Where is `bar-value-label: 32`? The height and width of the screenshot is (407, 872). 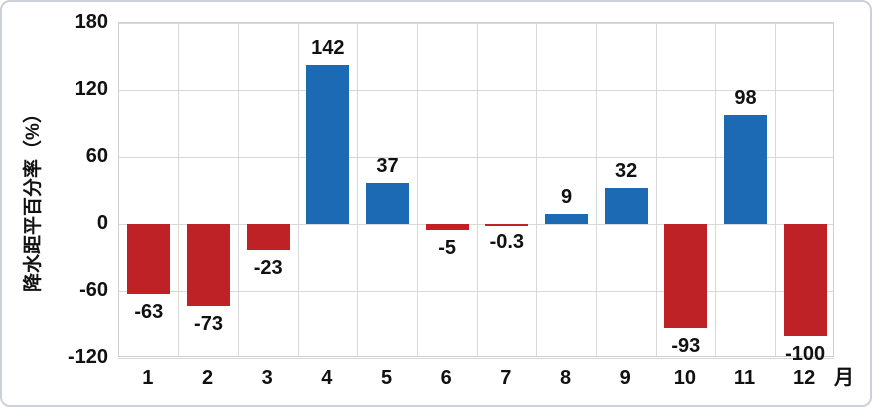 bar-value-label: 32 is located at coordinates (626, 171).